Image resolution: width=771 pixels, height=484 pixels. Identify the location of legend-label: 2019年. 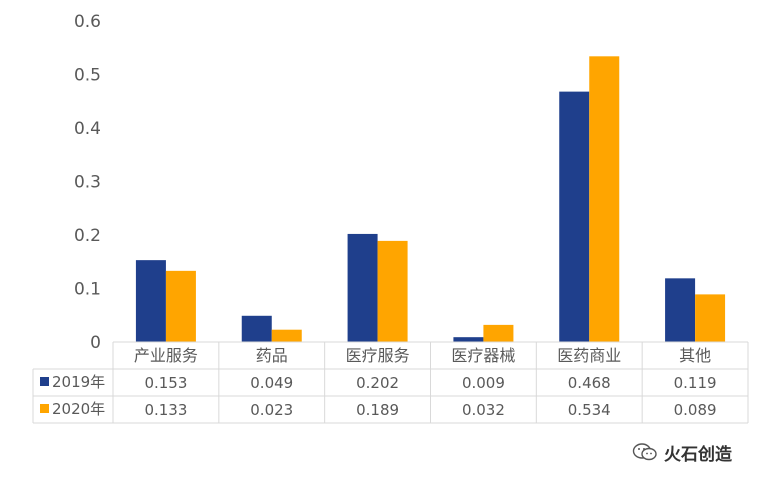
(78, 382).